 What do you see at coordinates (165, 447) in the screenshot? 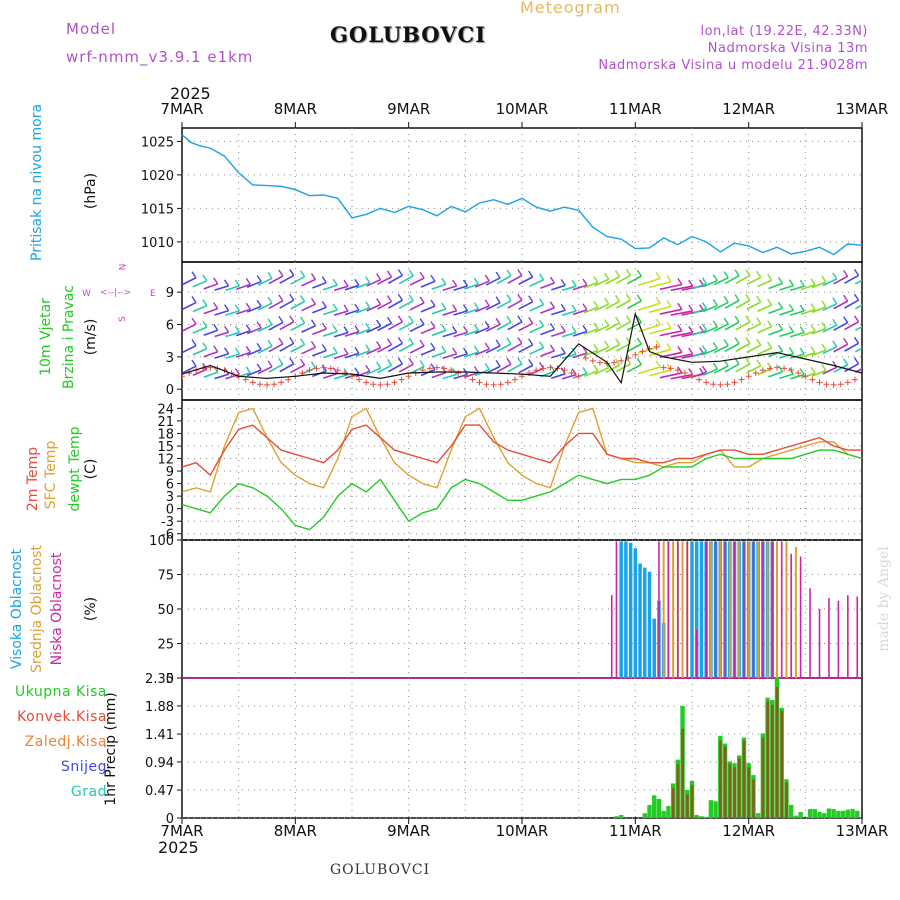
I see `ytick-label: 15` at bounding box center [165, 447].